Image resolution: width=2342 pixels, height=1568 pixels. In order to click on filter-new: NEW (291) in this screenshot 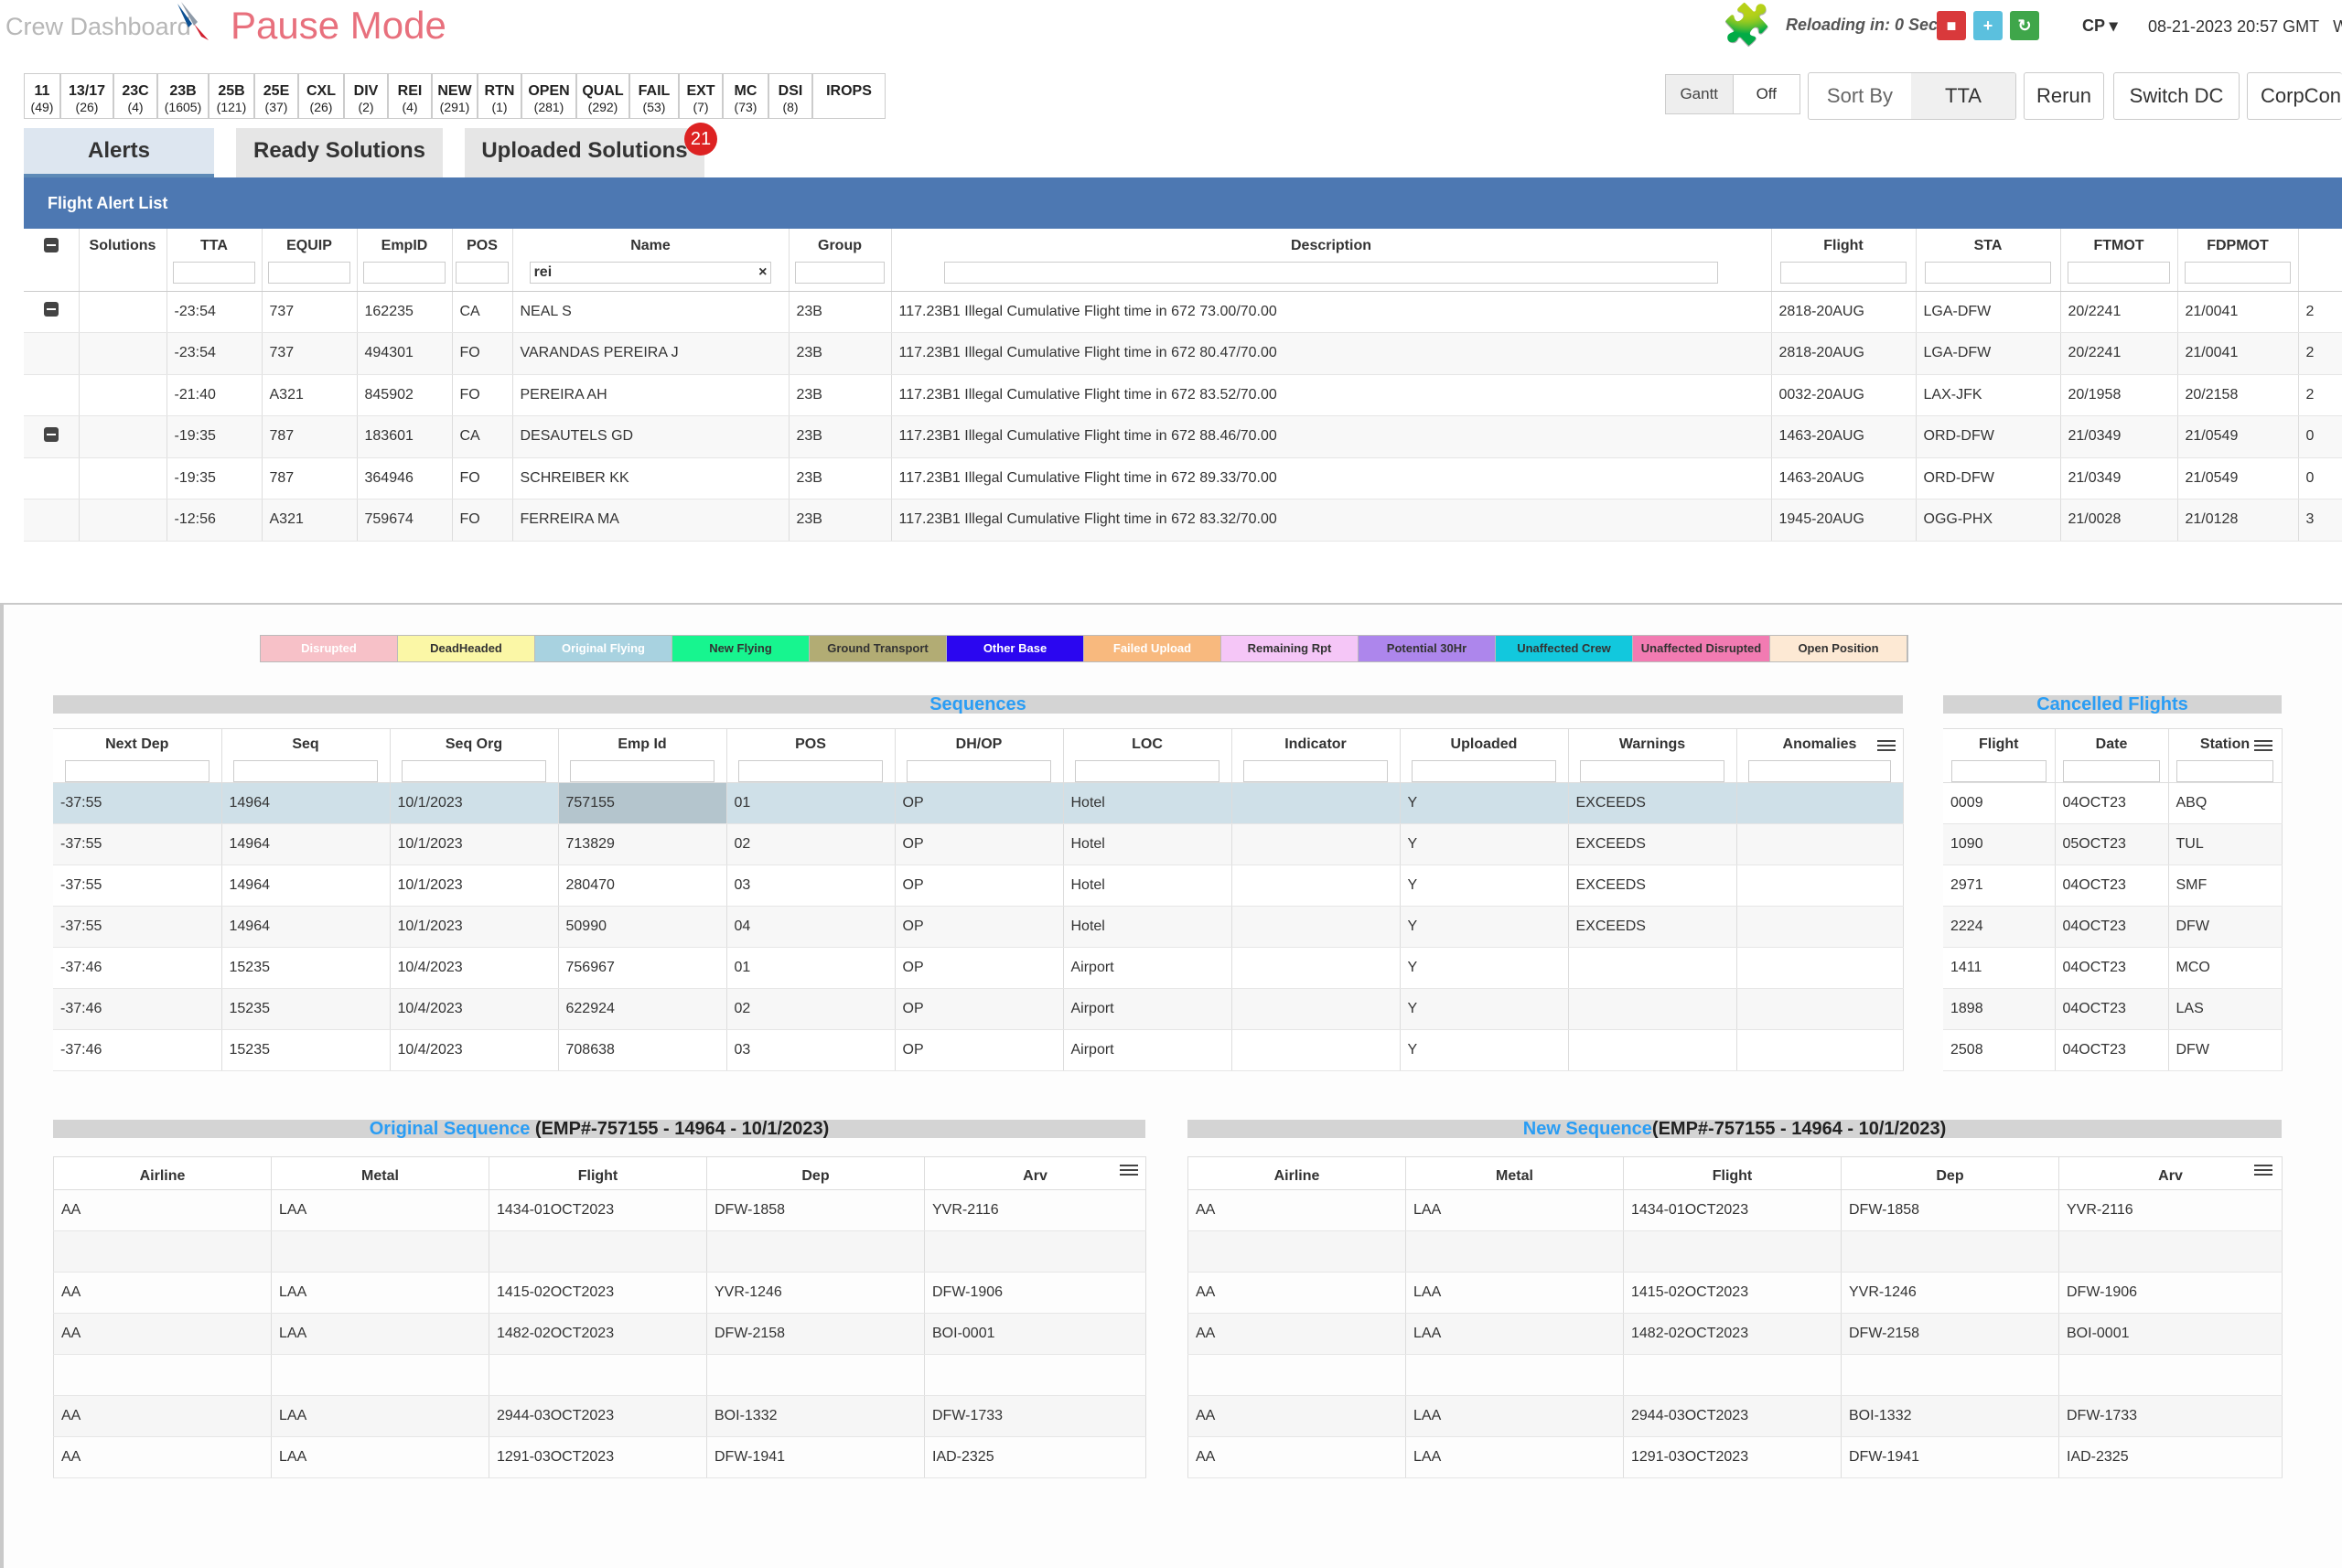, I will do `click(455, 96)`.